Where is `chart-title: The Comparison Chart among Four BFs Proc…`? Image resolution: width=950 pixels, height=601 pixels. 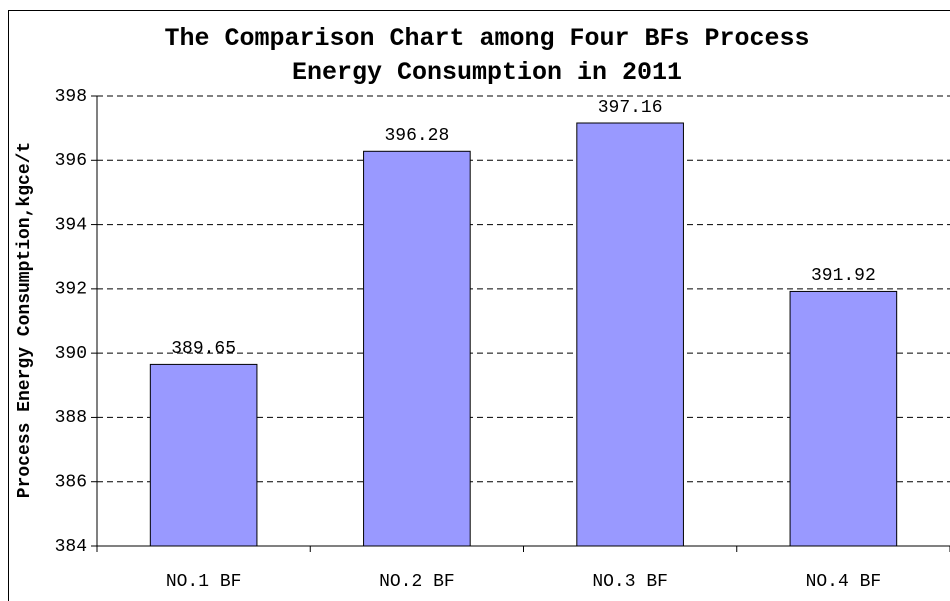
chart-title: The Comparison Chart among Four BFs Proc… is located at coordinates (487, 55).